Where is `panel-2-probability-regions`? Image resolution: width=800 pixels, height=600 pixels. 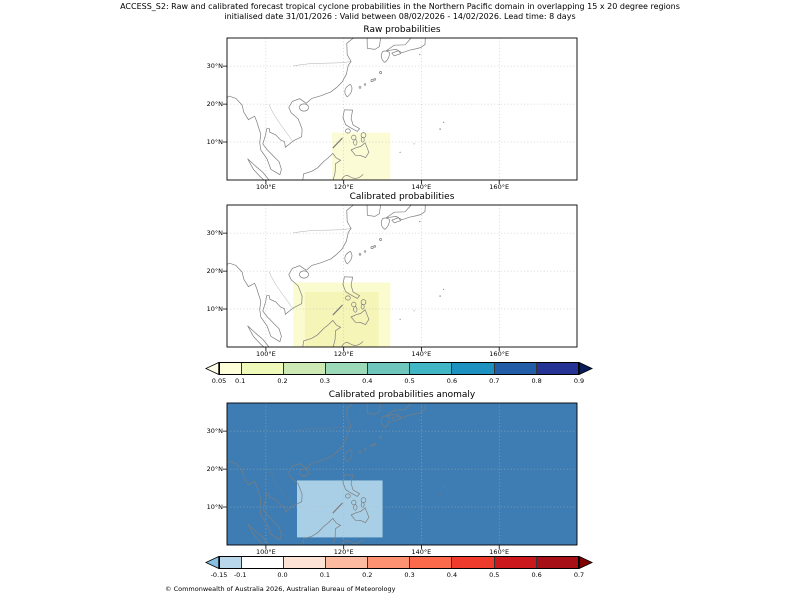 panel-2-probability-regions is located at coordinates (342, 314).